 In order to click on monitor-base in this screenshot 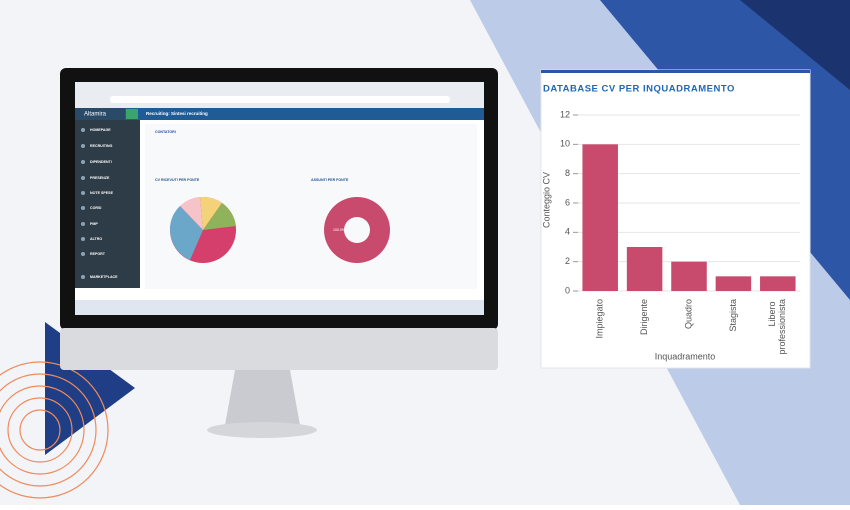, I will do `click(262, 430)`.